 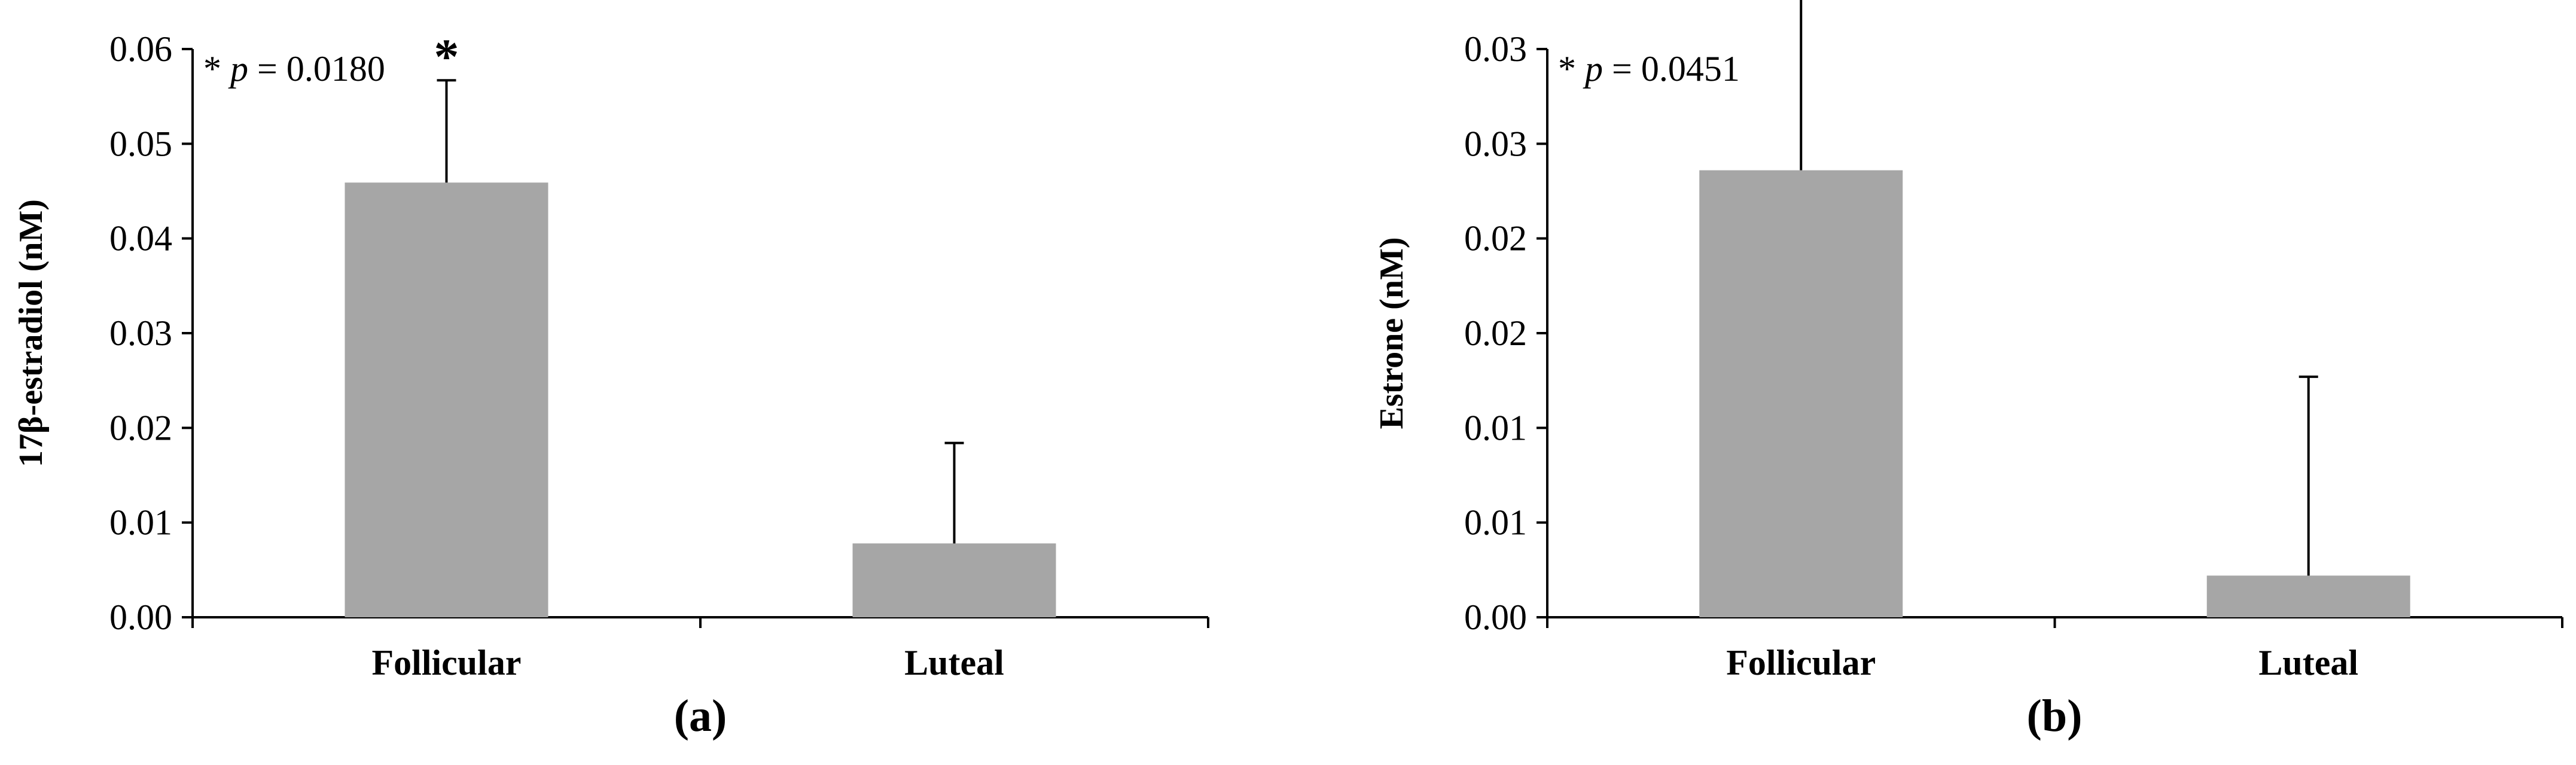 I want to click on significance-marker: *, so click(x=446, y=56).